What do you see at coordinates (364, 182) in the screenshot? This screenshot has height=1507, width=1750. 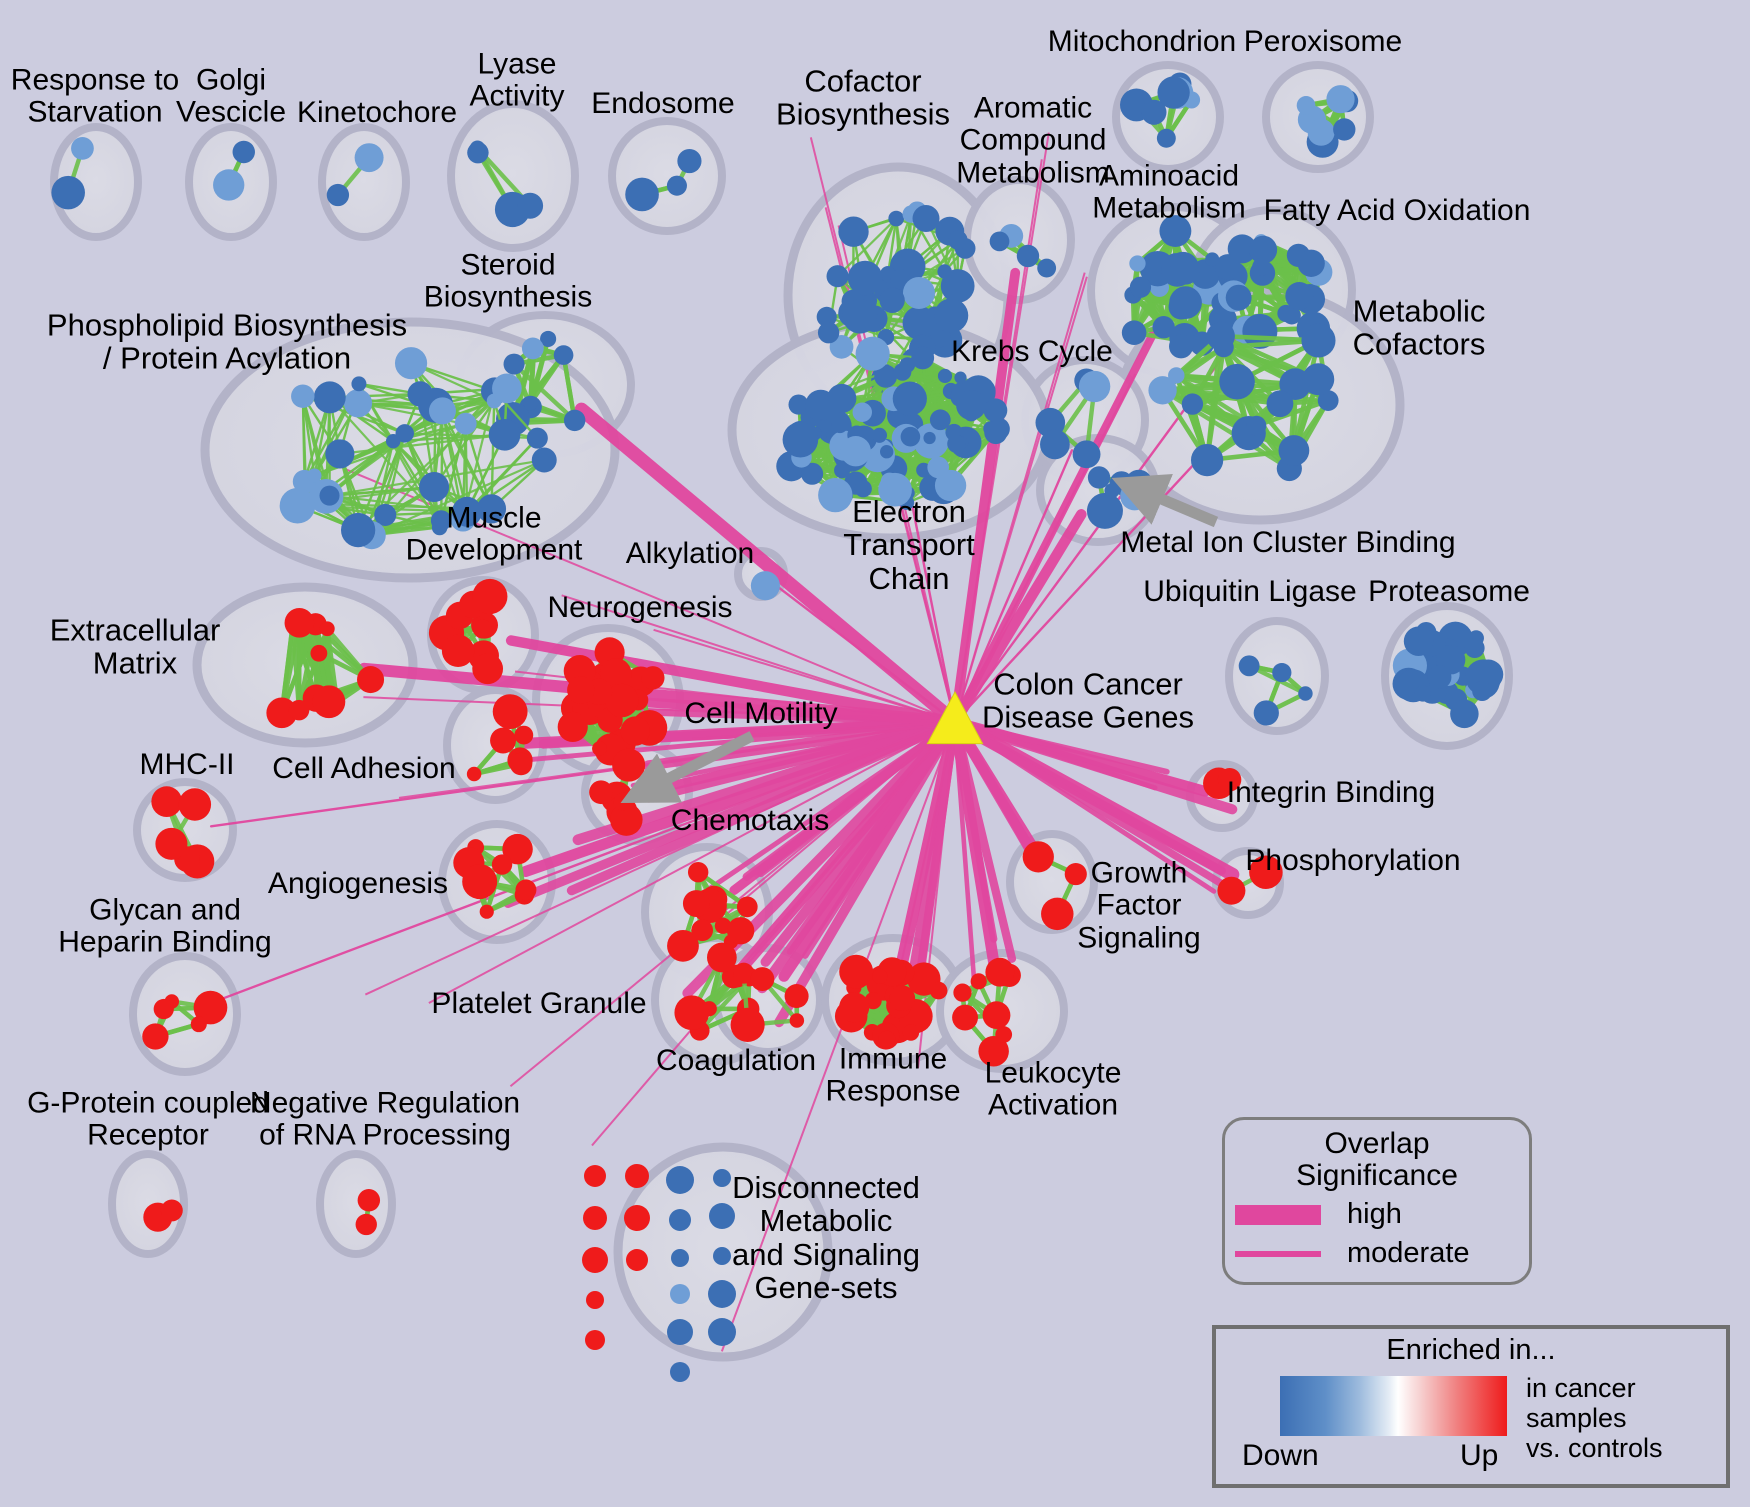 I see `cluster-blob-kinetochore` at bounding box center [364, 182].